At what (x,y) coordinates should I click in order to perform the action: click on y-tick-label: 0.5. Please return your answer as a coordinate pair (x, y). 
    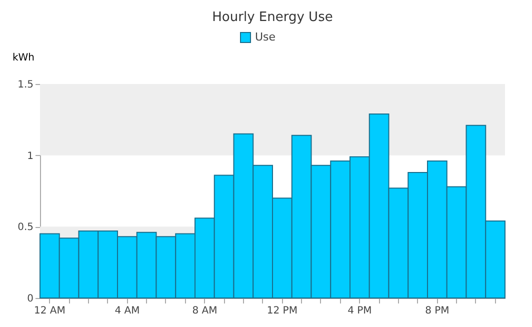
    Looking at the image, I should click on (26, 228).